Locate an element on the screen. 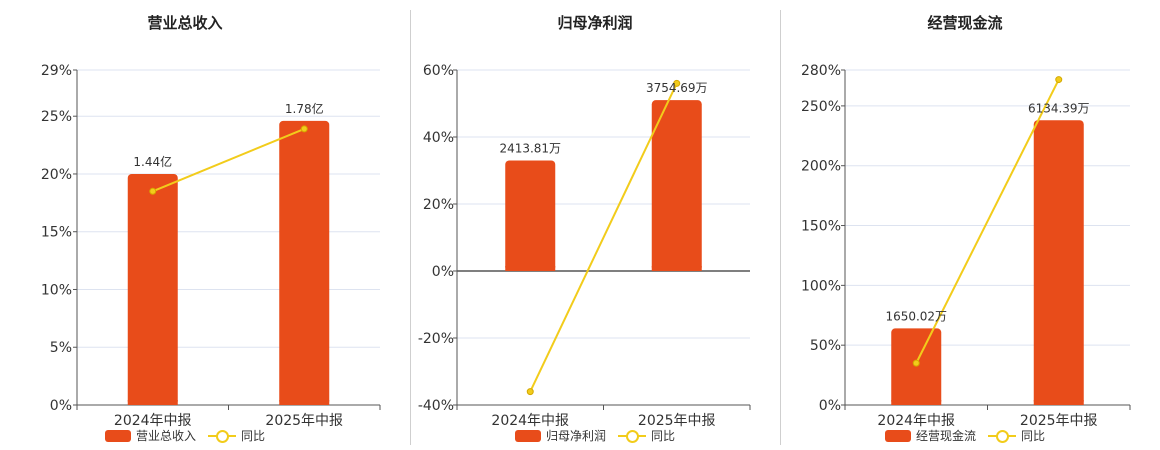 The image size is (1160, 450). legend: 归母净利润 同比 is located at coordinates (595, 435).